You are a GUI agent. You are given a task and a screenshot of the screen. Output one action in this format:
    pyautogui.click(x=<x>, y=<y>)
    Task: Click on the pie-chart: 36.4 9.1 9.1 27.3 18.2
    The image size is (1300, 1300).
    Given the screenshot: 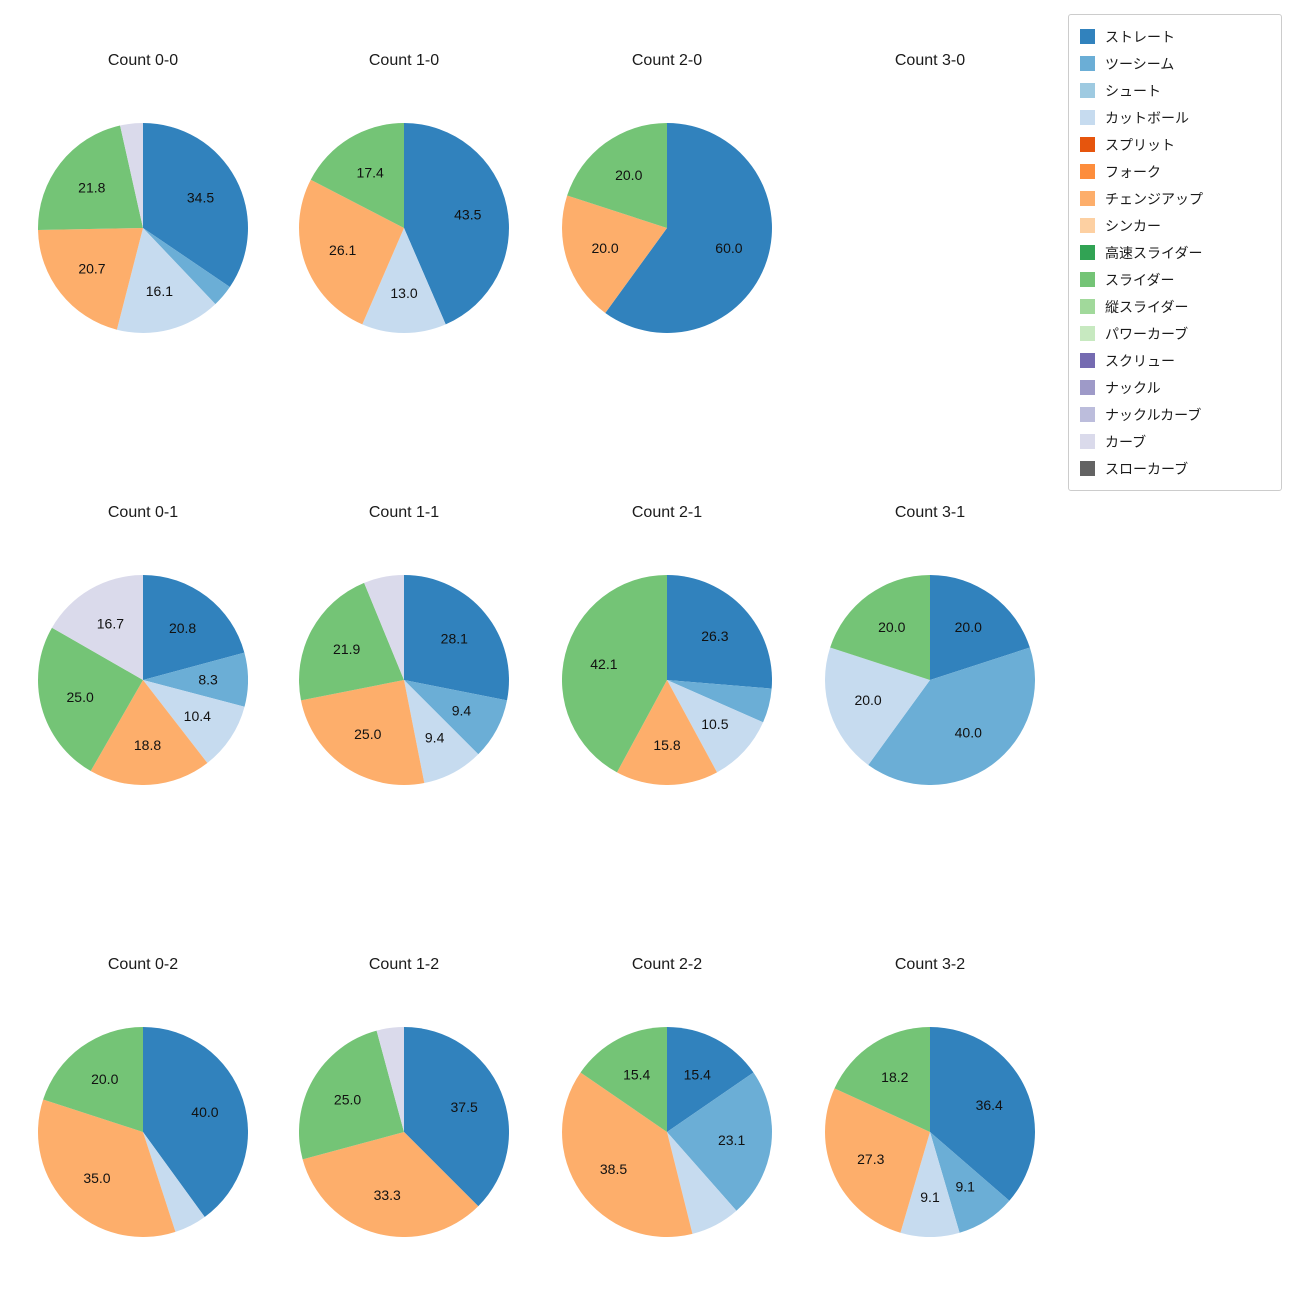 What is the action you would take?
    pyautogui.click(x=930, y=1132)
    